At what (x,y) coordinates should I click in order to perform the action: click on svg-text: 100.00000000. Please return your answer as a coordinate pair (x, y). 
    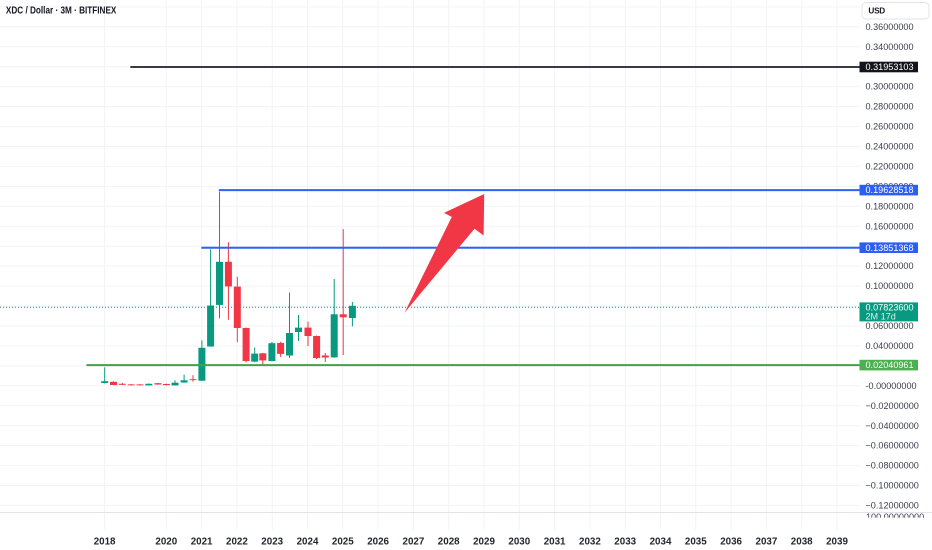
    Looking at the image, I should click on (895, 517).